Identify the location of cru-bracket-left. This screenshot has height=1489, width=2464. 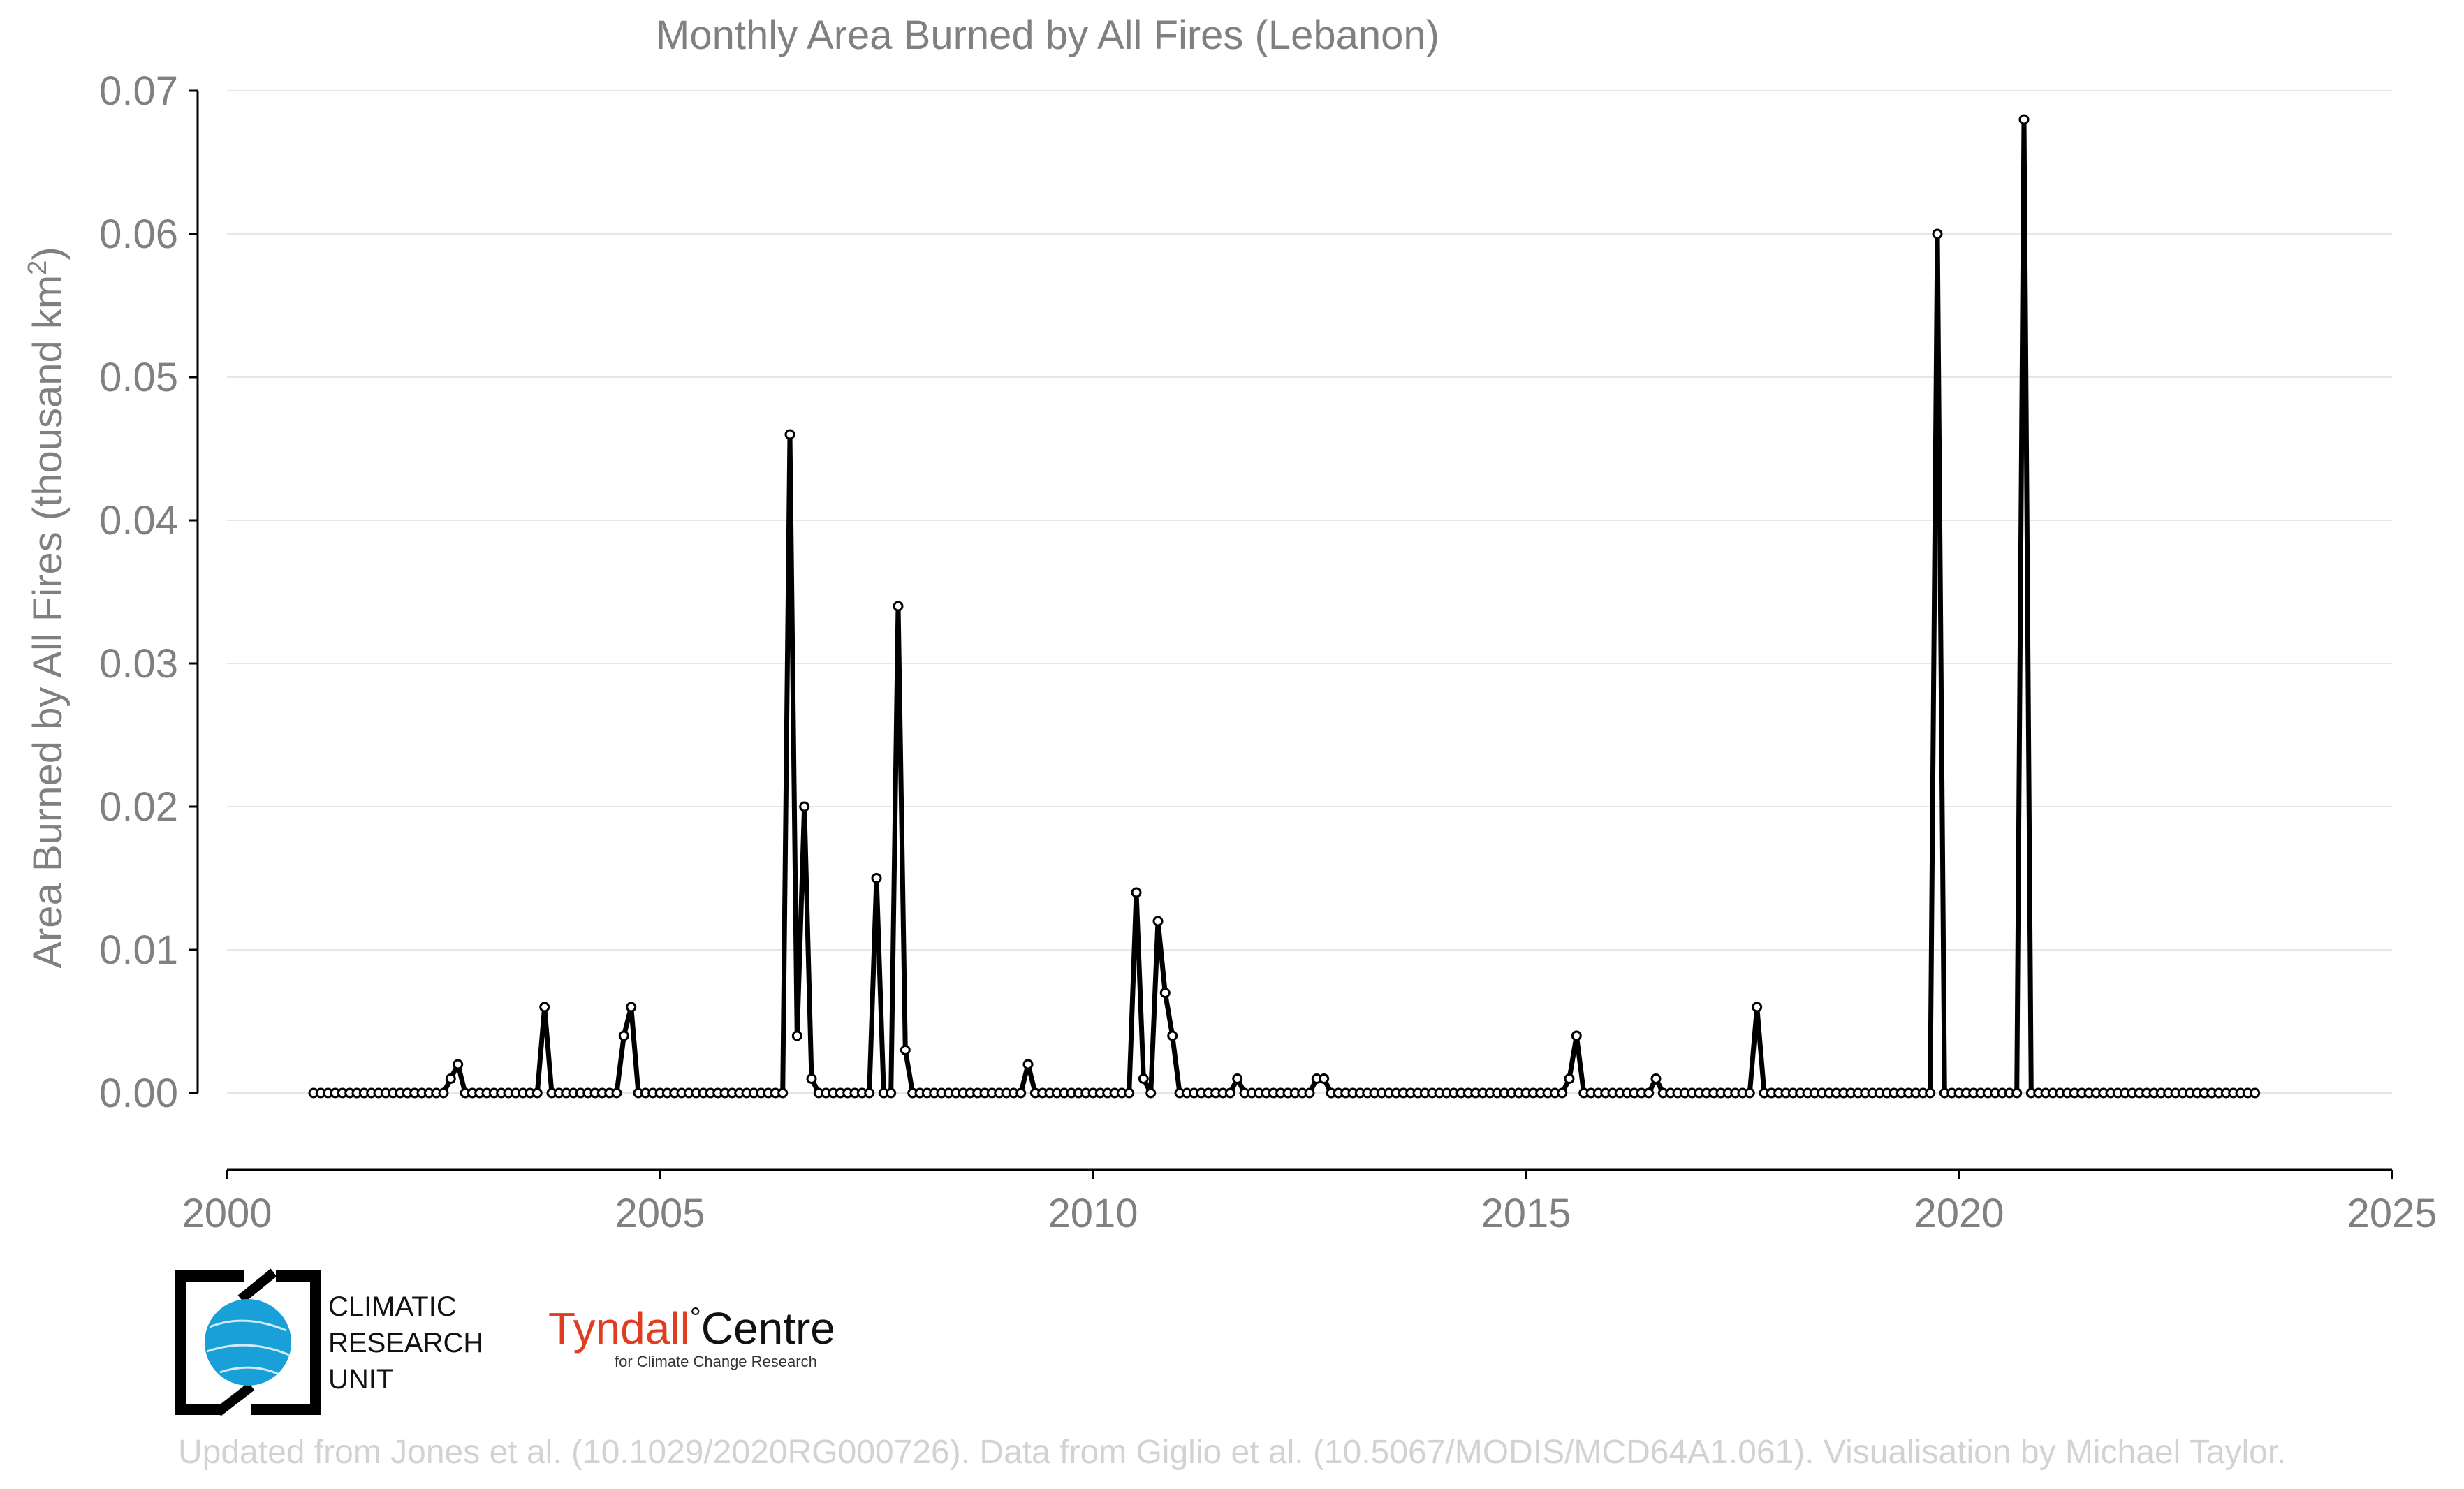
(209, 1342).